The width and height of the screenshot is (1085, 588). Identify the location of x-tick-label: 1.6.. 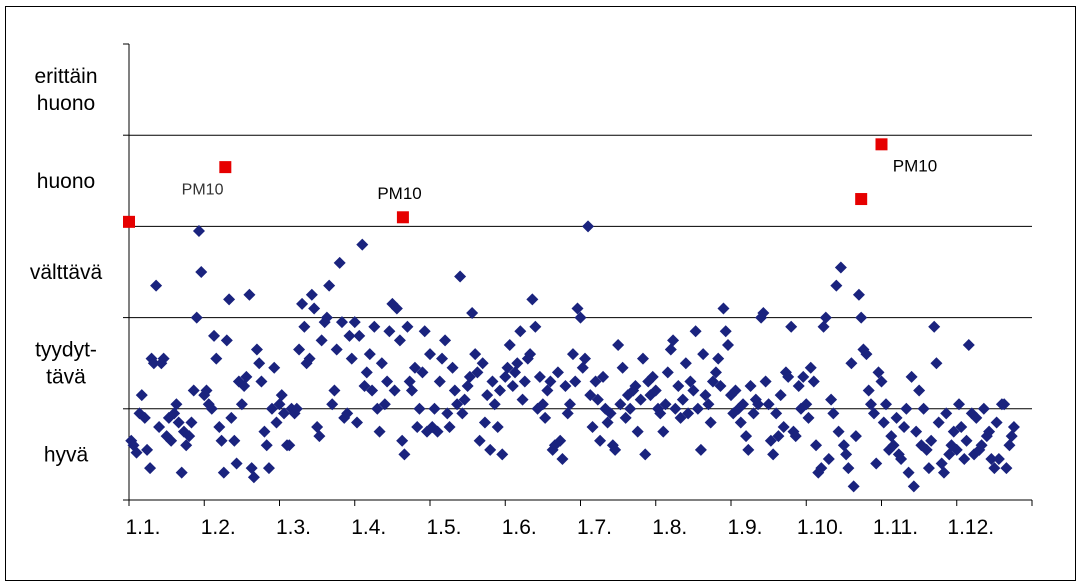
(519, 527).